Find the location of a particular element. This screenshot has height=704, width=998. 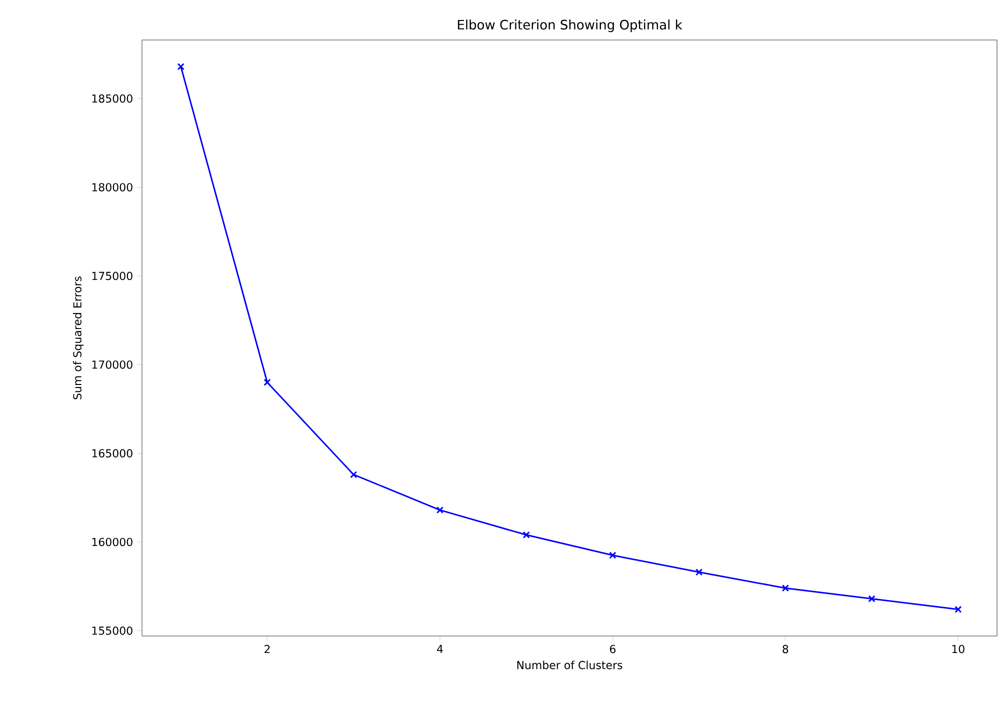

x-tick-label: 6 is located at coordinates (613, 649).